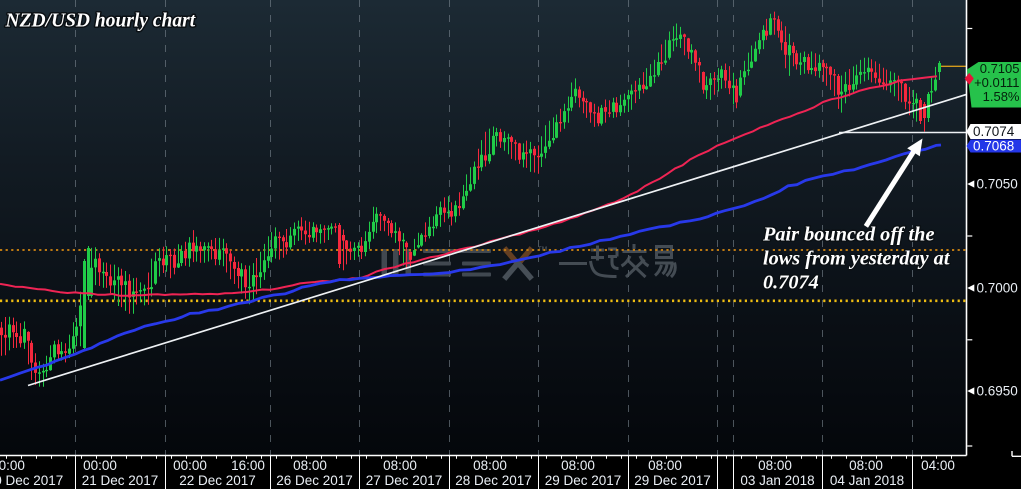 The width and height of the screenshot is (1021, 489). I want to click on svg-text: 03 Jan 2018, so click(777, 480).